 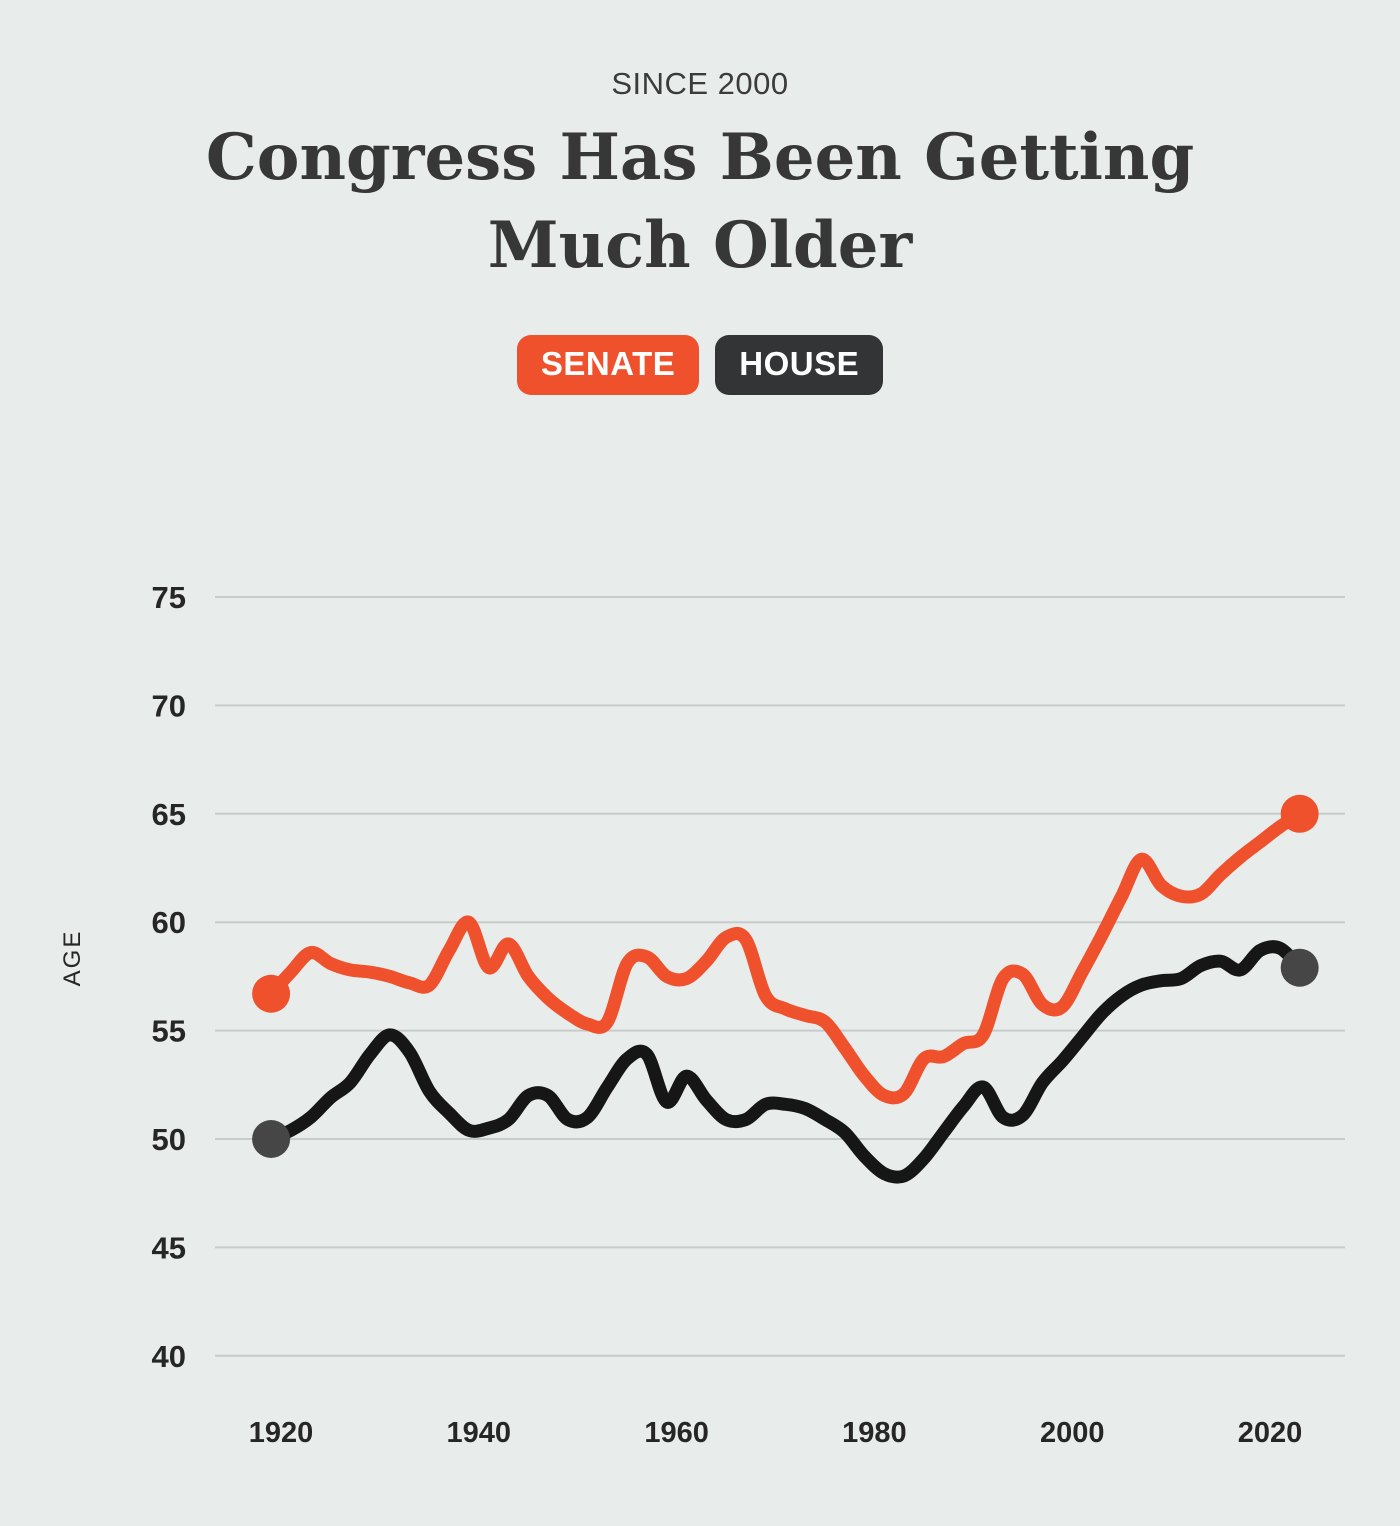 I want to click on y-tick-label-45: 45, so click(x=169, y=1247).